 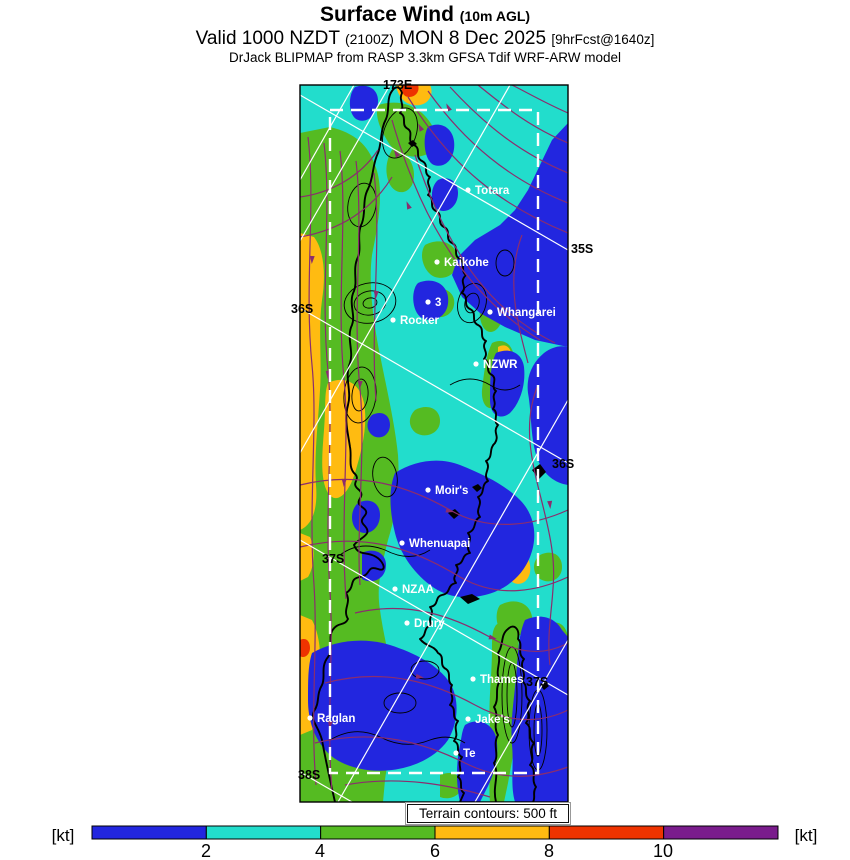 What do you see at coordinates (495, 16) in the screenshot?
I see `title-suffix: (10m AGL)` at bounding box center [495, 16].